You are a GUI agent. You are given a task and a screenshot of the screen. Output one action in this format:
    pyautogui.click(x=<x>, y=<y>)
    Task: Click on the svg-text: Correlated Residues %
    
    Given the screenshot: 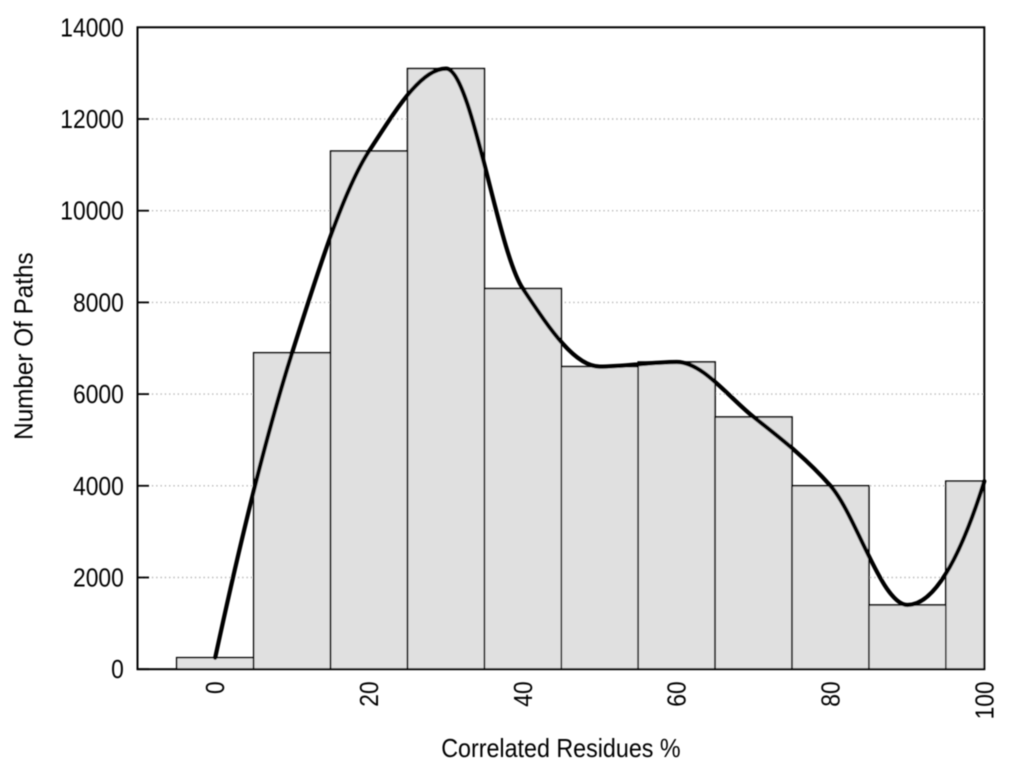 What is the action you would take?
    pyautogui.click(x=560, y=748)
    